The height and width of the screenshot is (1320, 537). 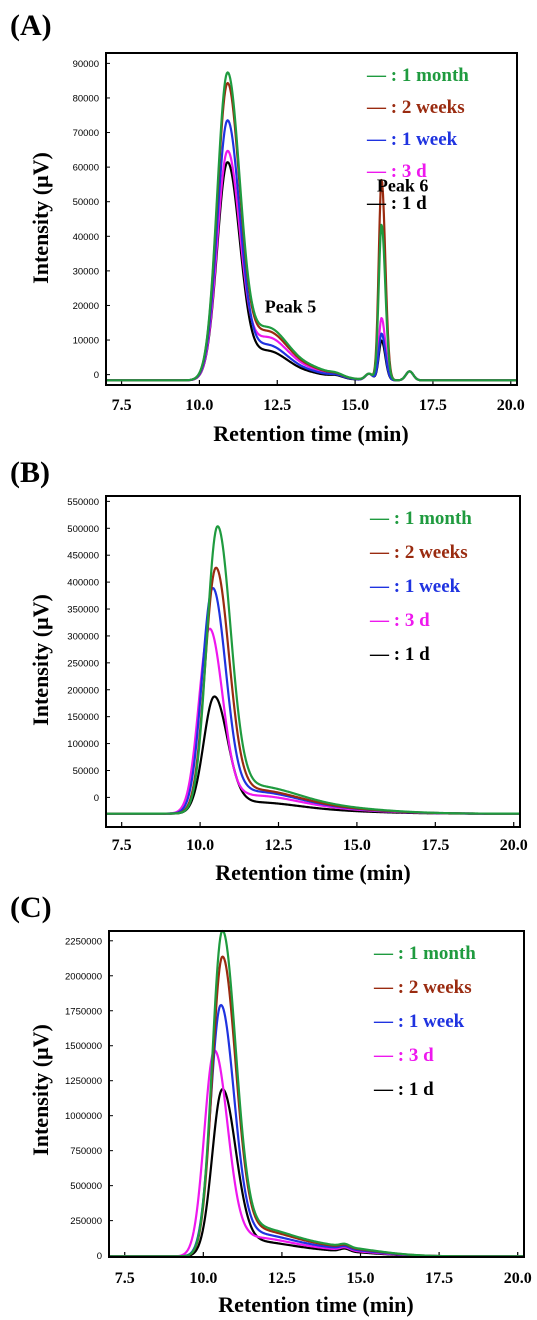 I want to click on y-tick-label: 350000, so click(x=83, y=610).